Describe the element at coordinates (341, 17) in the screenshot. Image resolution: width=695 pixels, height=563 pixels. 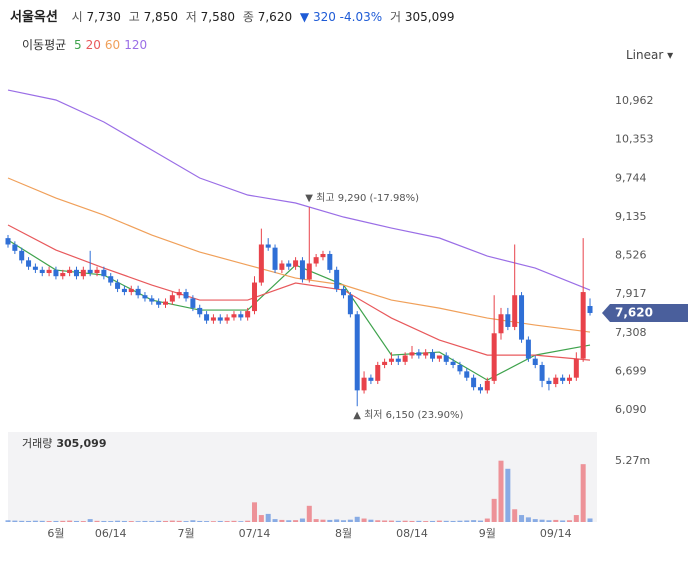
I see `change: ▼ 320 -4.03%` at that location.